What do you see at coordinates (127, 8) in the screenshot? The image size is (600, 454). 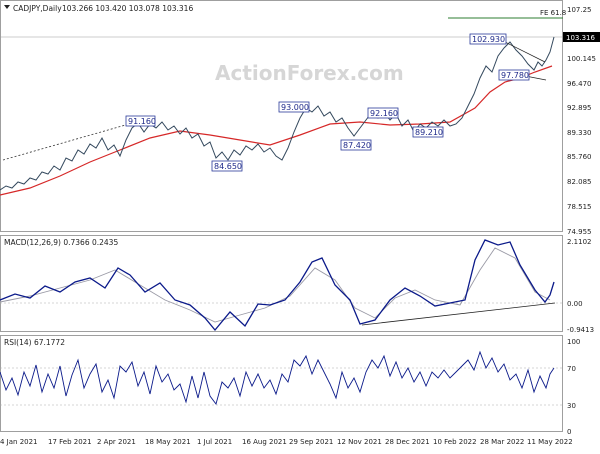 I see `ohlc-label: 103.266 103.420 103.078 103.316` at bounding box center [127, 8].